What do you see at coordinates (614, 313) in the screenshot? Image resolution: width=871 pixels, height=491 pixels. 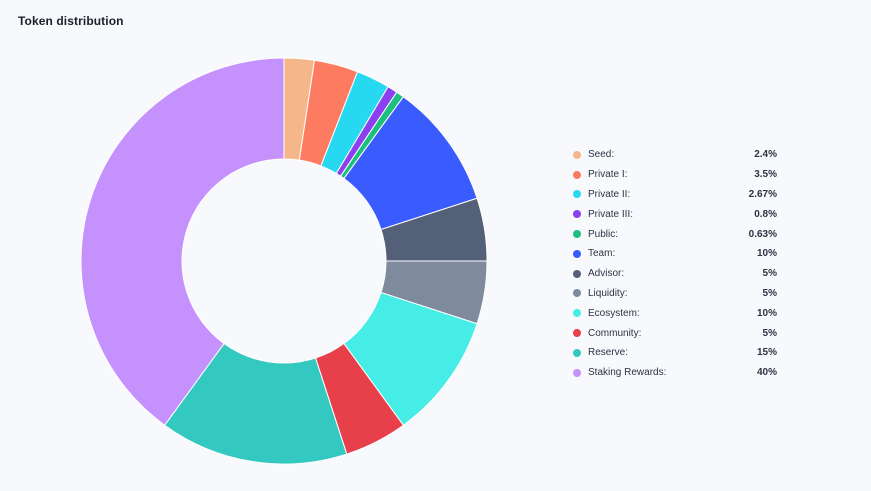 I see `legend-label: Ecosystem:` at bounding box center [614, 313].